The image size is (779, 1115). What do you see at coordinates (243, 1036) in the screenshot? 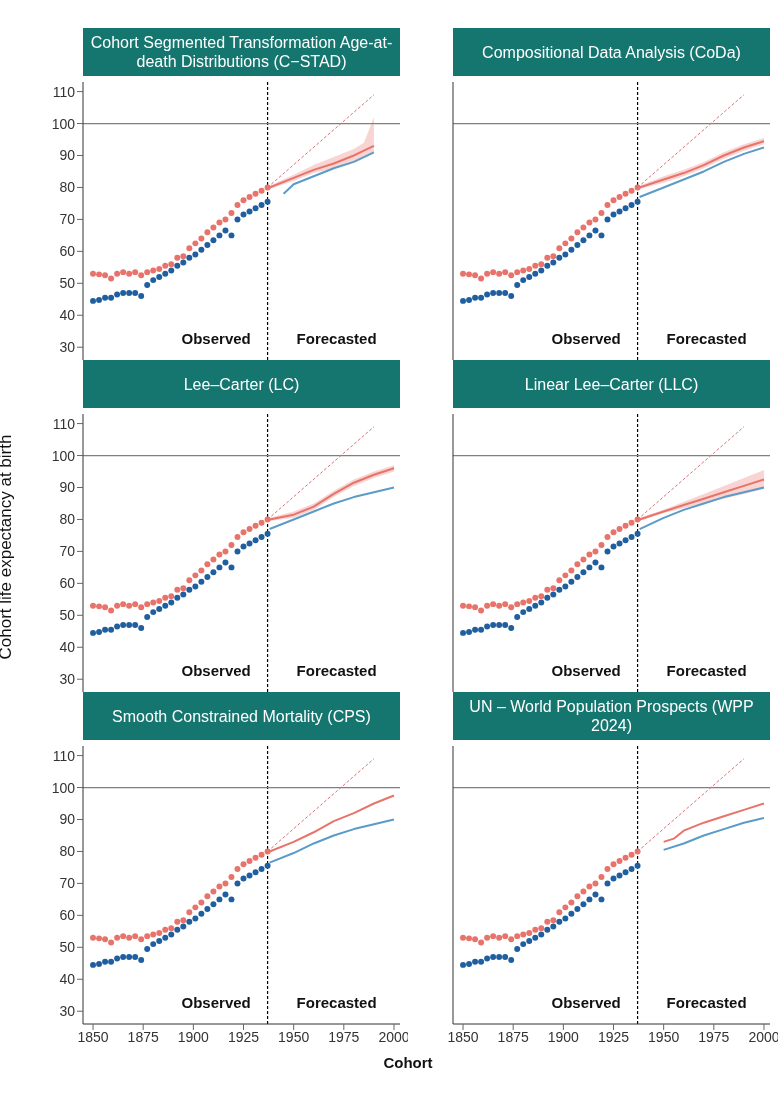
I see `x-tick-label: 1925` at bounding box center [243, 1036].